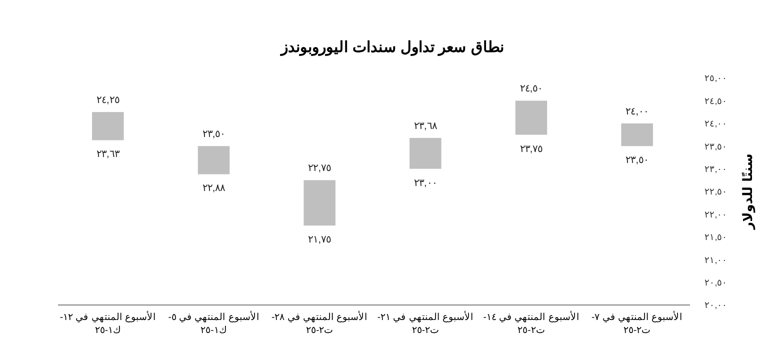 The width and height of the screenshot is (766, 344). Describe the element at coordinates (320, 323) in the screenshot. I see `x-tick-label: الأسبوع المنتهي في ٢٨-ت٢-٢٥` at that location.